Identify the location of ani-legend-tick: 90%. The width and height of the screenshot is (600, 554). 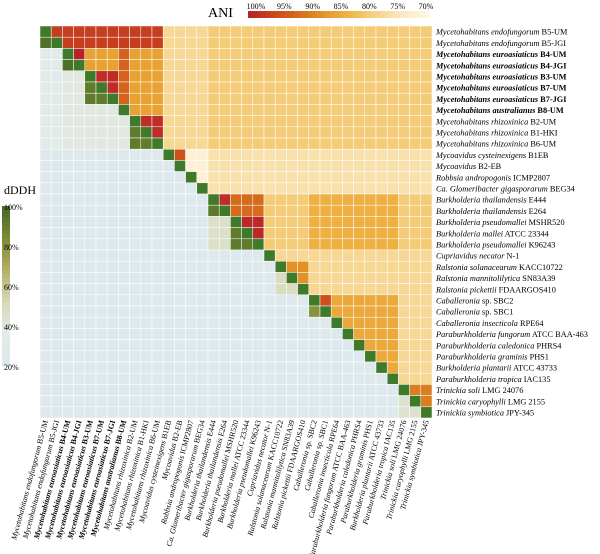
(312, 6).